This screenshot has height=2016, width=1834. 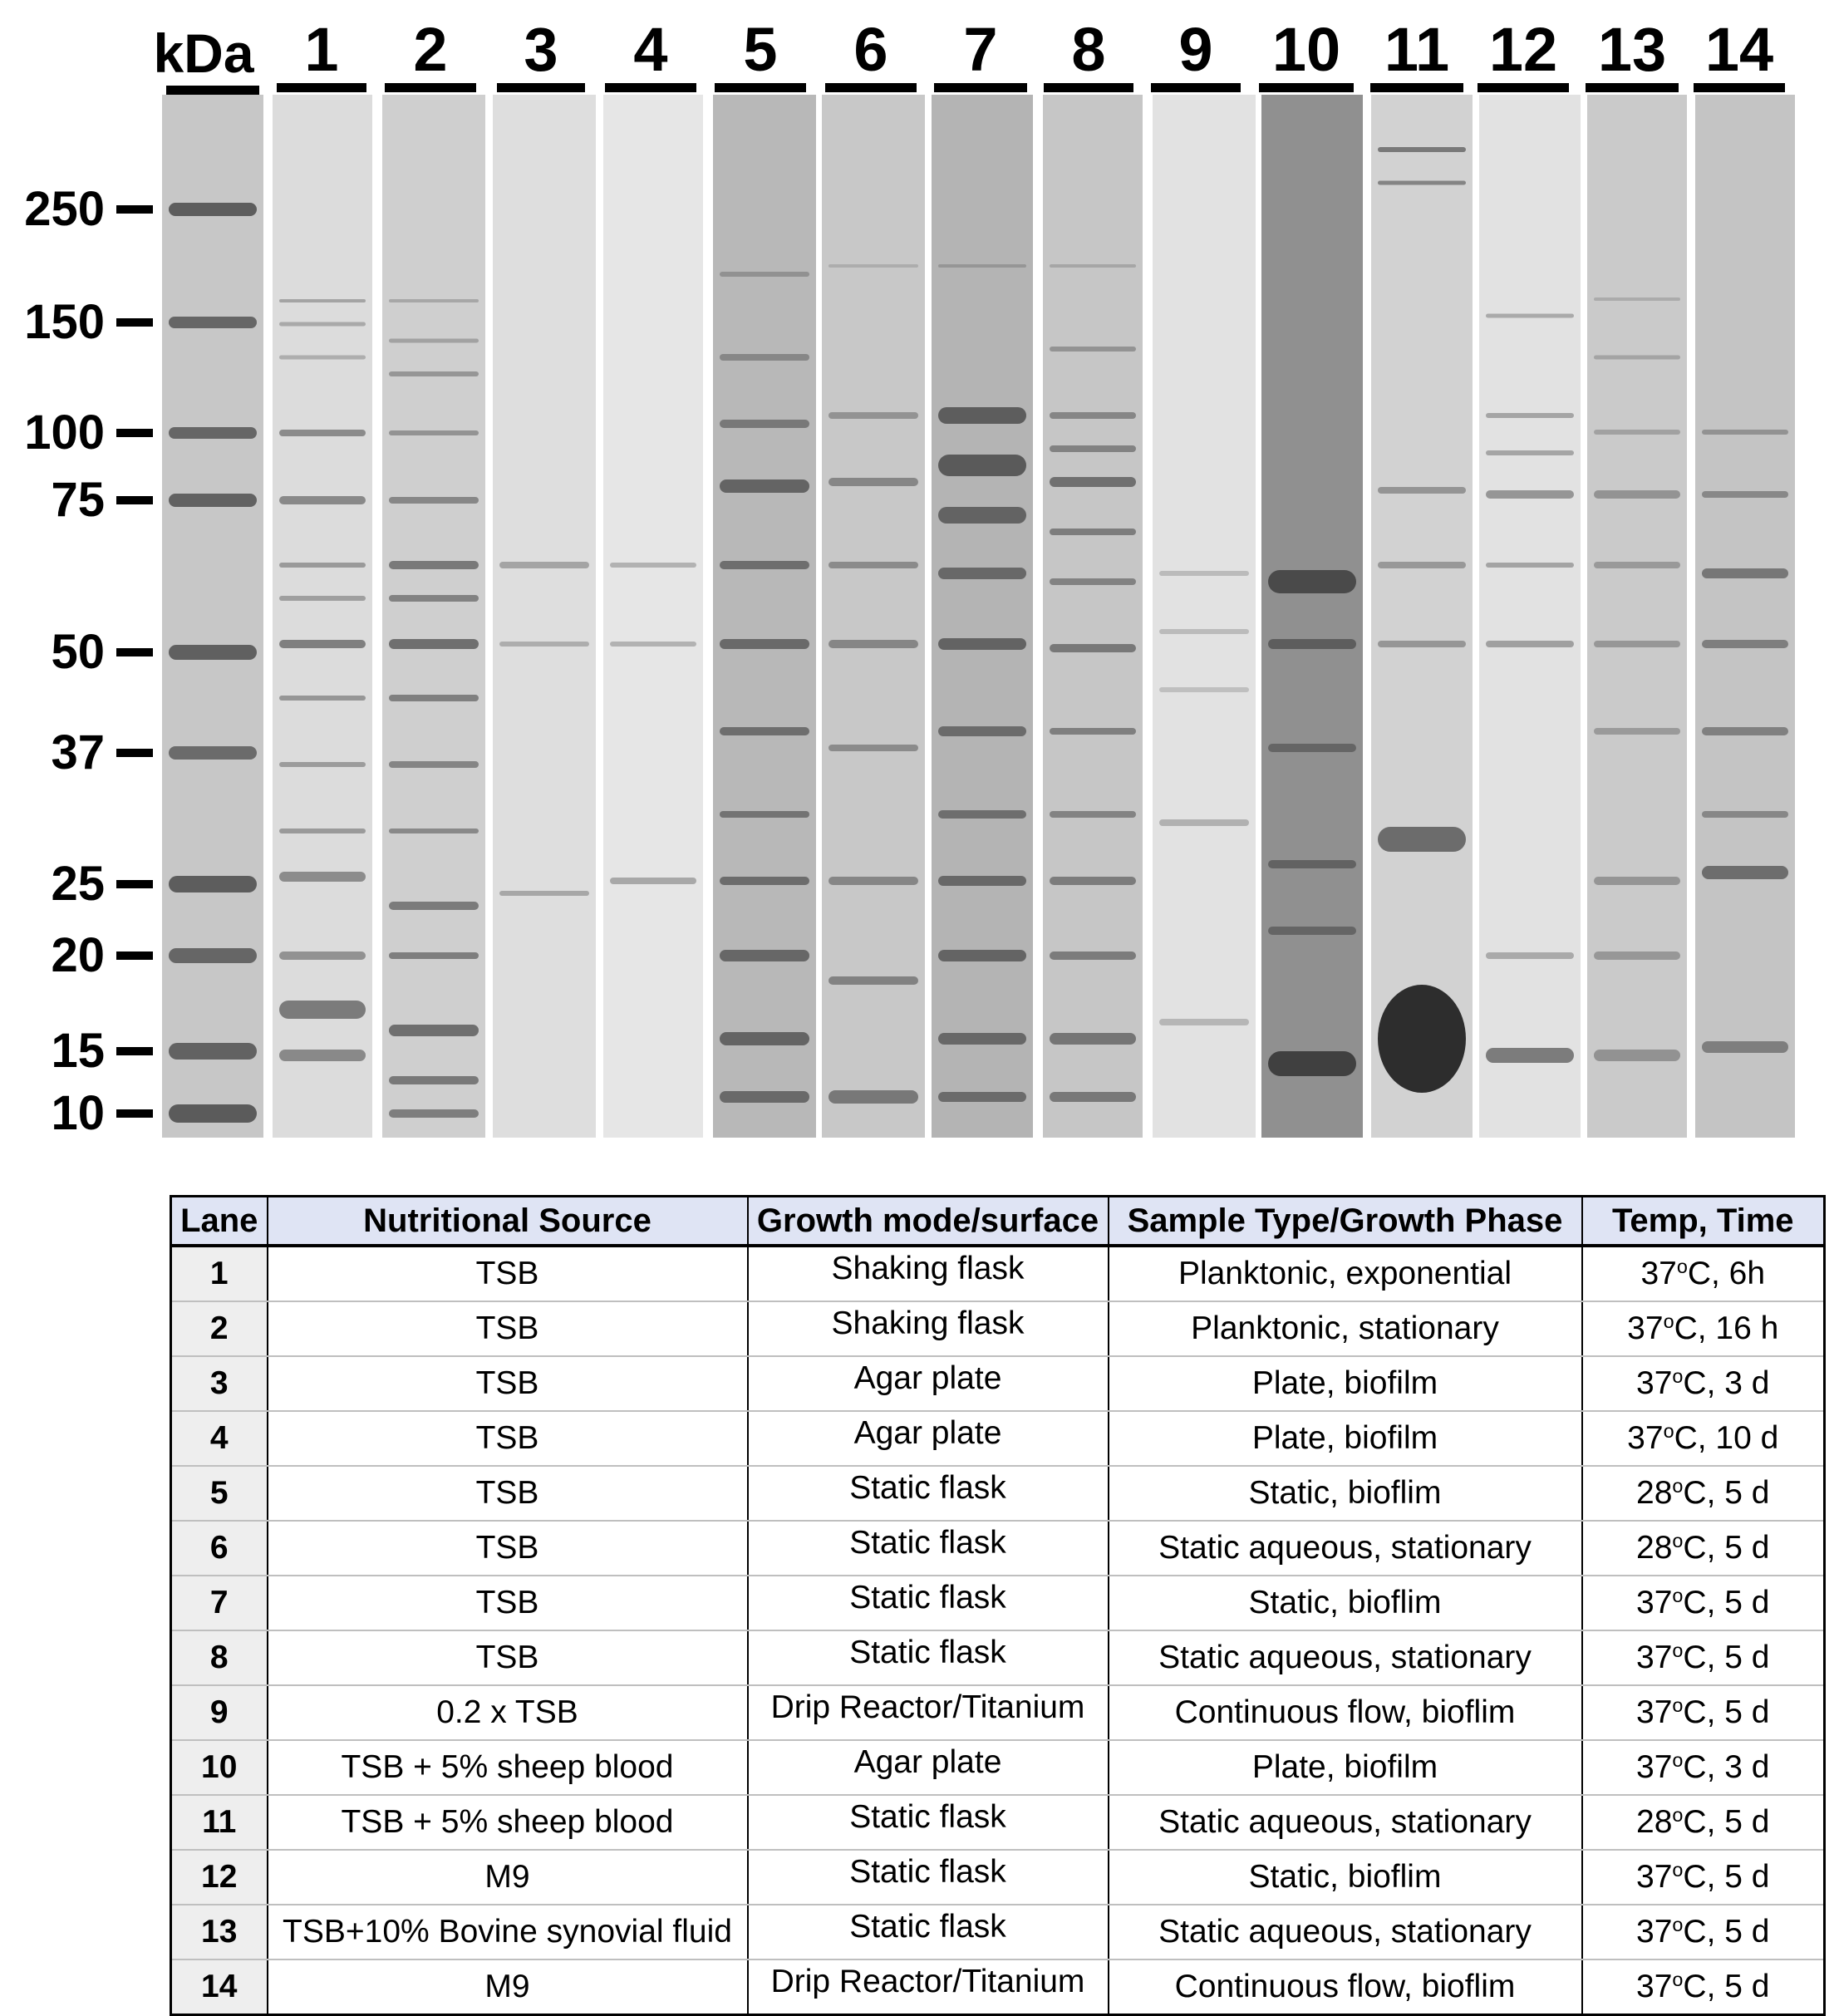 I want to click on kda-underline, so click(x=212, y=90).